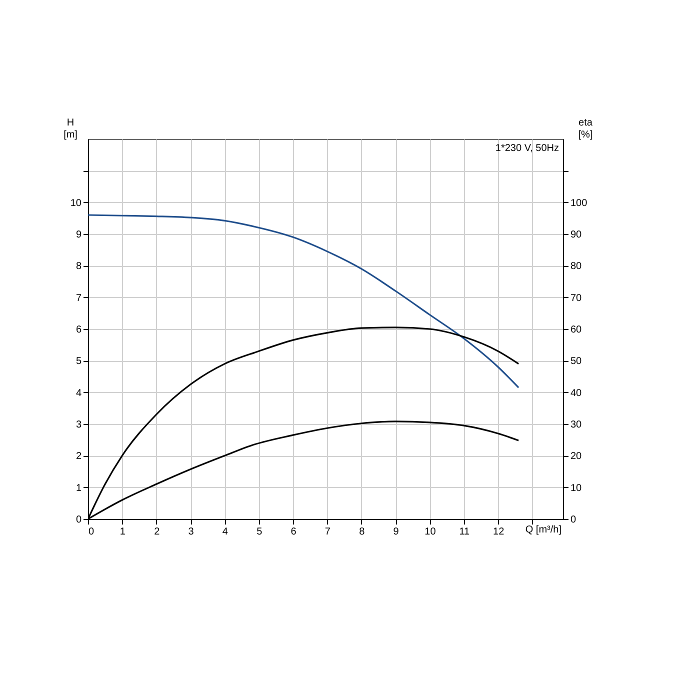 The image size is (700, 700). I want to click on x-tick-label: 1, so click(123, 532).